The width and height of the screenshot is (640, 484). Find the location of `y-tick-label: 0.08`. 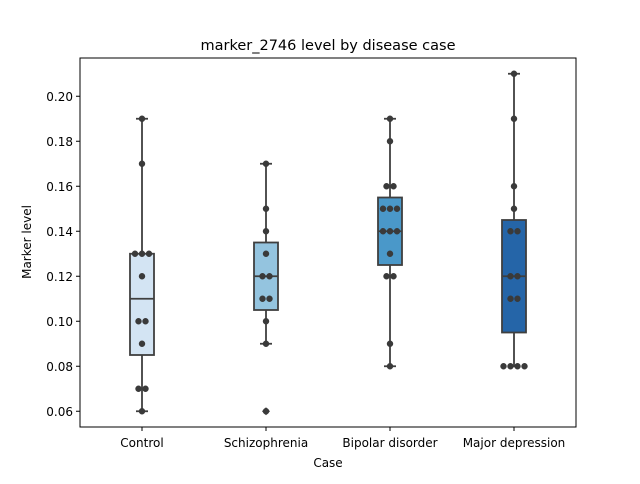

y-tick-label: 0.08 is located at coordinates (59, 367).